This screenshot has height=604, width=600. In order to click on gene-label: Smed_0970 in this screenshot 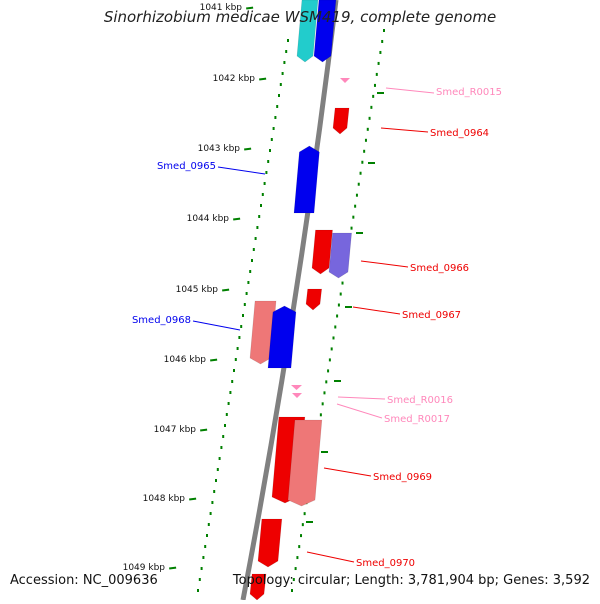, I will do `click(385, 563)`.